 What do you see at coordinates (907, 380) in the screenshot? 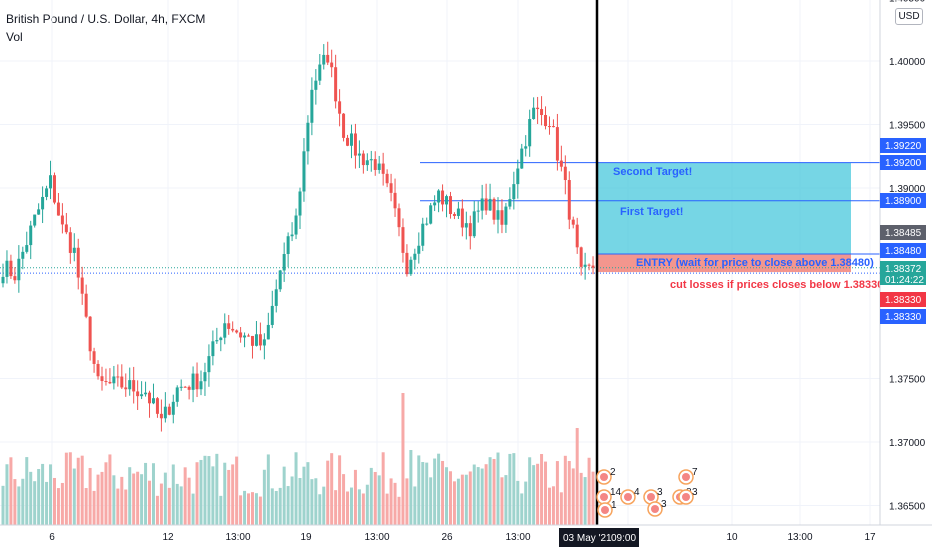
I see `price-tick-label: 1.37500` at bounding box center [907, 380].